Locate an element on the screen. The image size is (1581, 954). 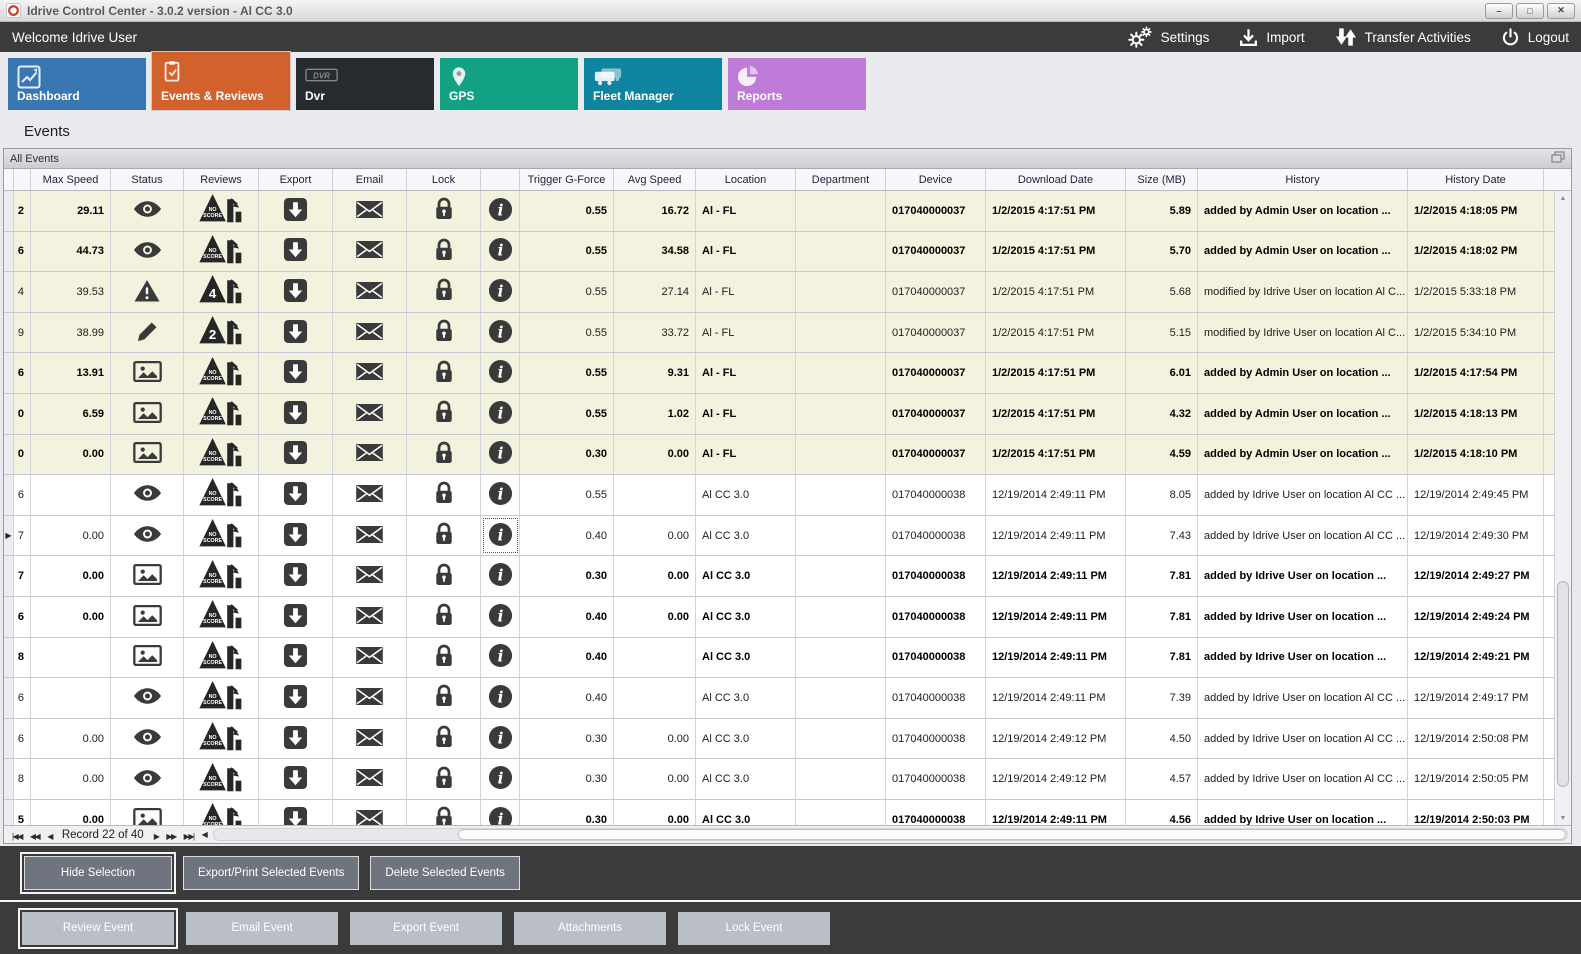
column-header-email: Email is located at coordinates (370, 179).